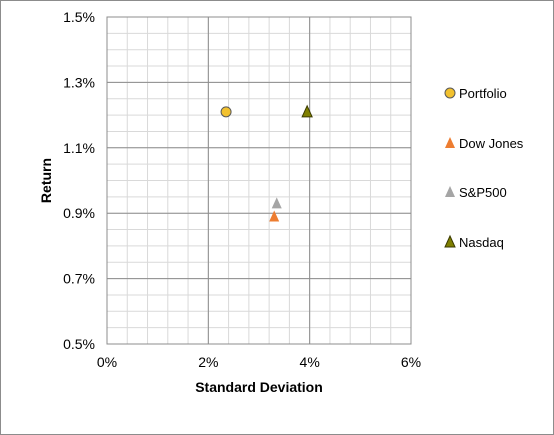  Describe the element at coordinates (274, 216) in the screenshot. I see `point-dow-jones` at that location.